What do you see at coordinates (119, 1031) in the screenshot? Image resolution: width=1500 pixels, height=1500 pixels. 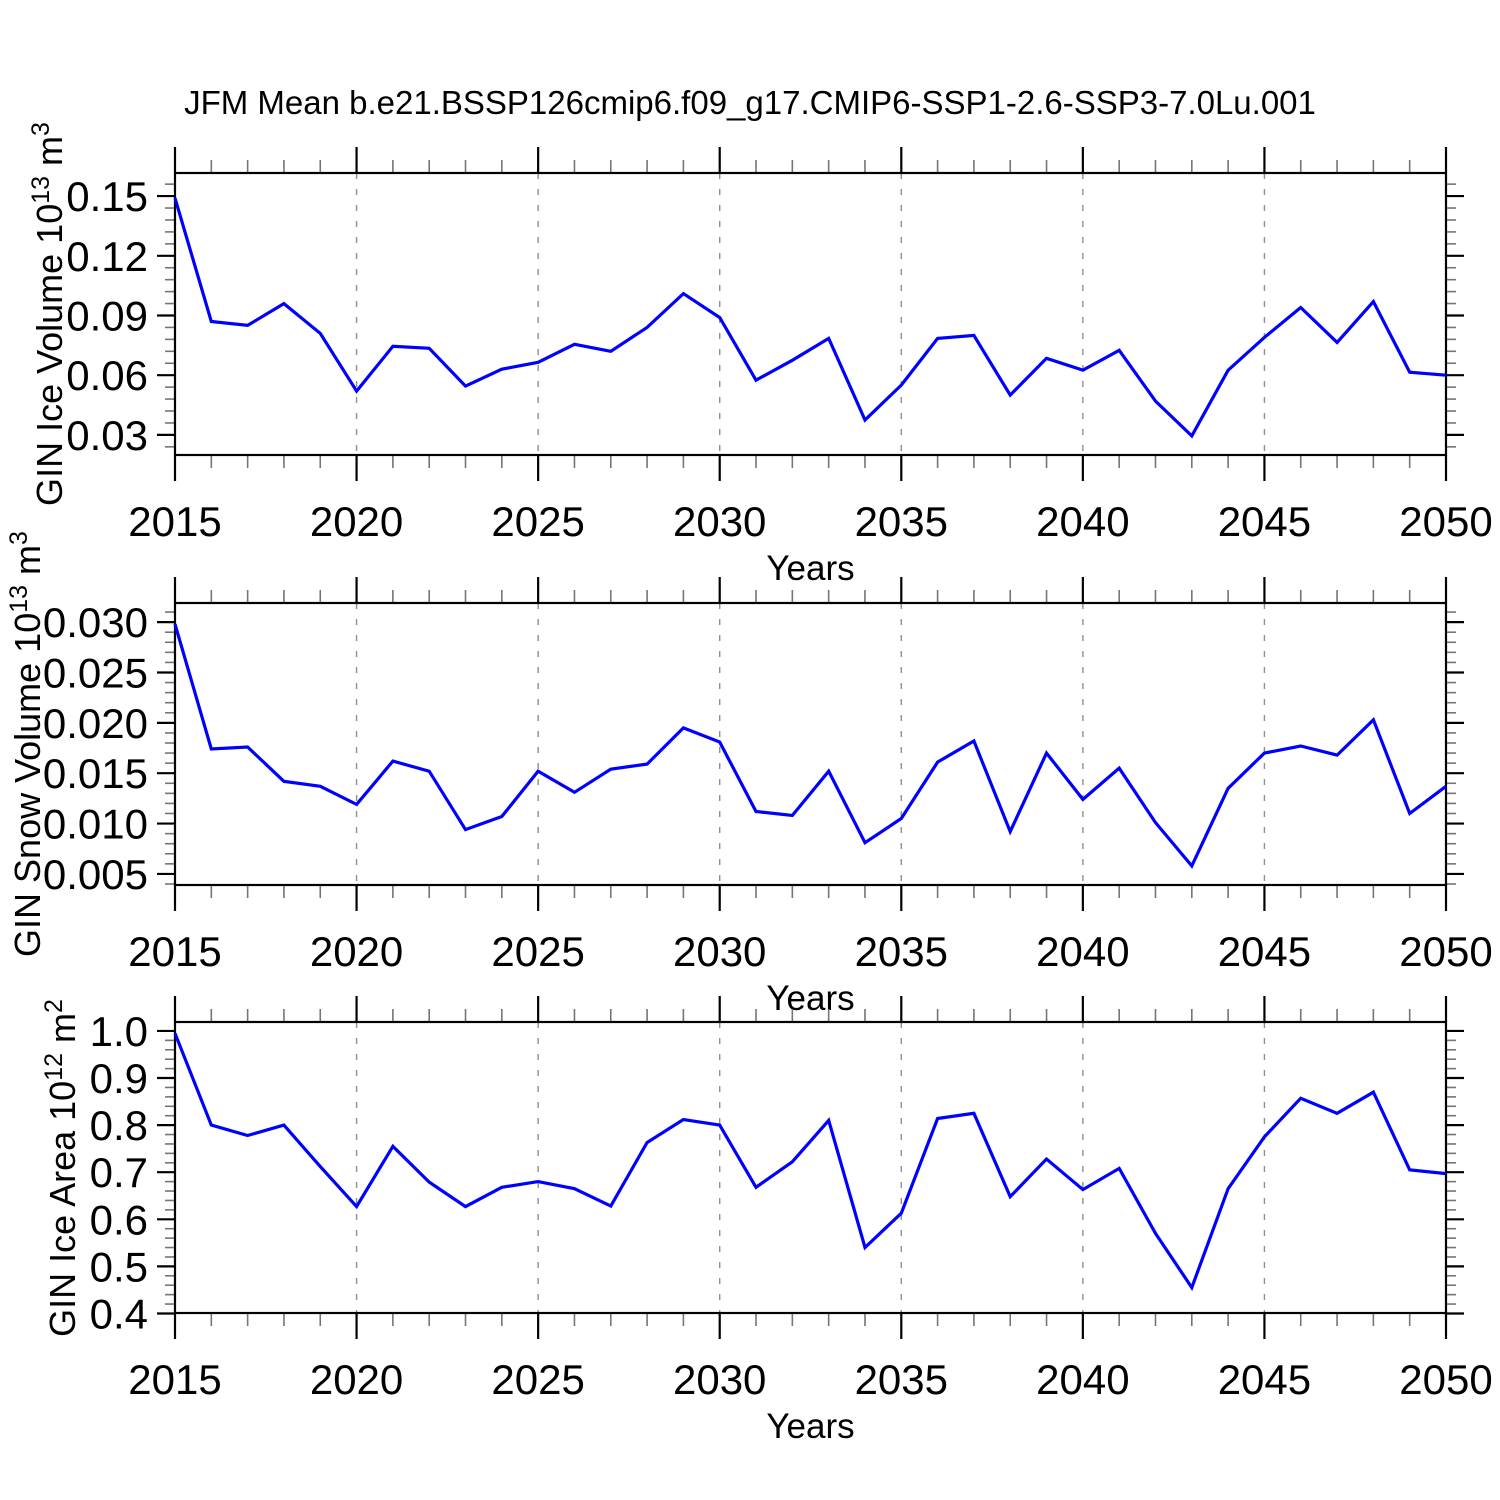 I see `y-tick-label-ice-area: 1.0` at bounding box center [119, 1031].